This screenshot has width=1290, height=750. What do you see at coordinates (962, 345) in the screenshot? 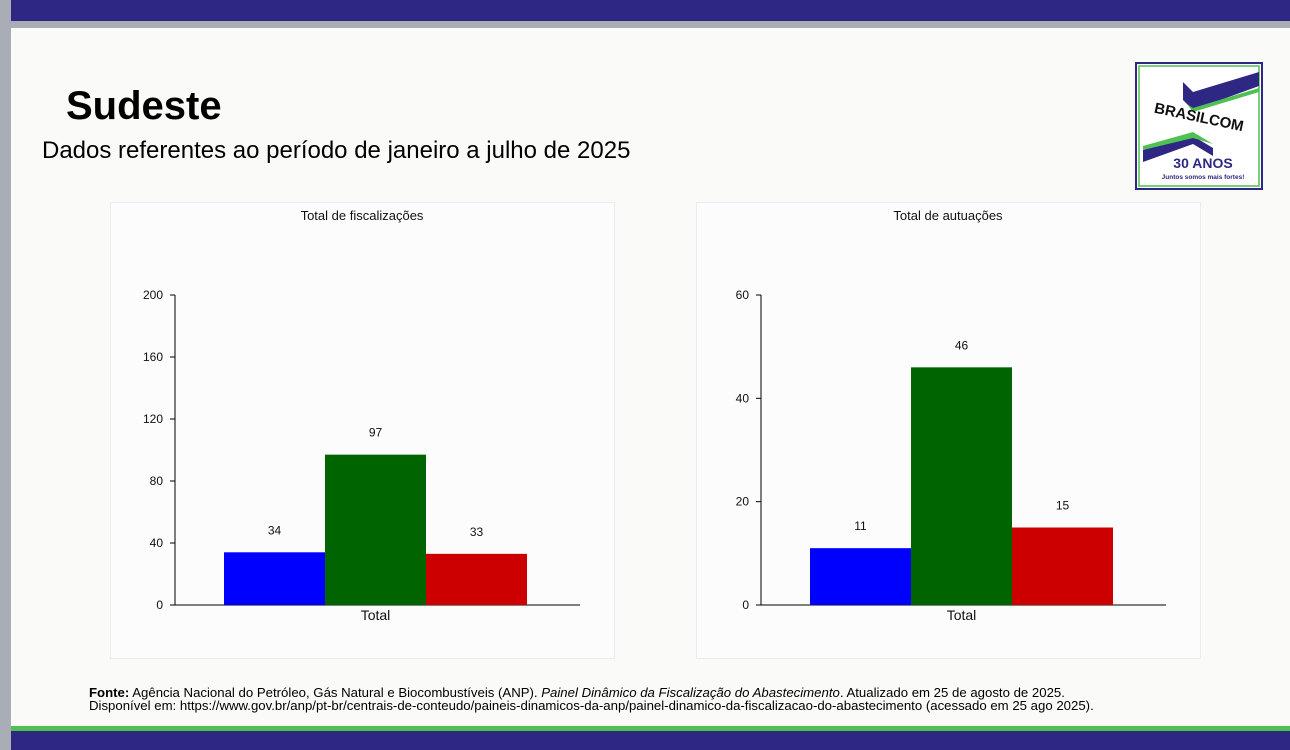
I see `data-label: 46` at bounding box center [962, 345].